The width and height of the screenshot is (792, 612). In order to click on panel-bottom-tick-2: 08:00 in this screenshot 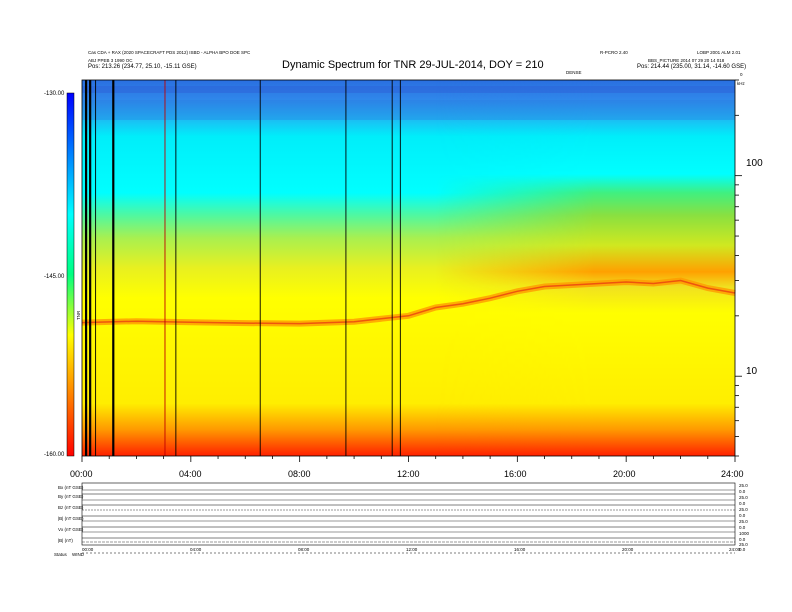, I will do `click(304, 549)`.